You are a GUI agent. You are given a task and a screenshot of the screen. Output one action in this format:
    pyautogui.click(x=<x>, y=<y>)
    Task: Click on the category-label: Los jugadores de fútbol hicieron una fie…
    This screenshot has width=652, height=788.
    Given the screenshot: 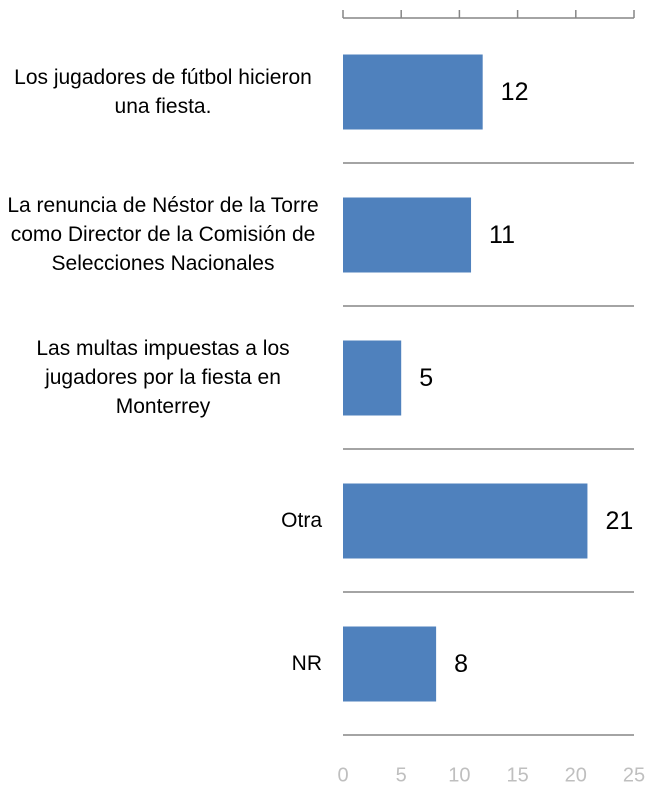 What is the action you would take?
    pyautogui.click(x=163, y=91)
    